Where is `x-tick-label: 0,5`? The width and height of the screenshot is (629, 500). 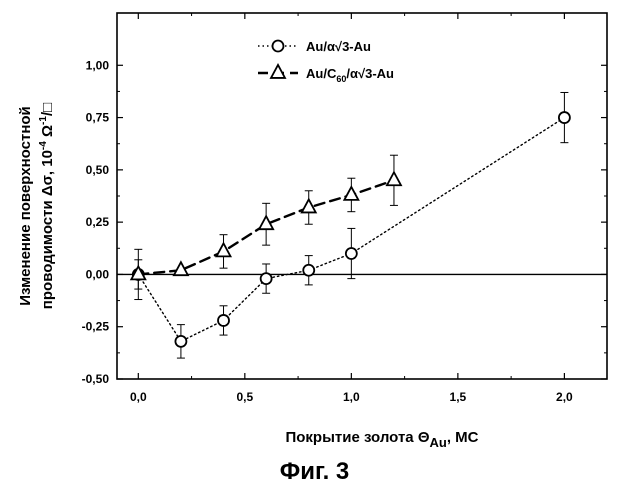 x-tick-label: 0,5 is located at coordinates (244, 397).